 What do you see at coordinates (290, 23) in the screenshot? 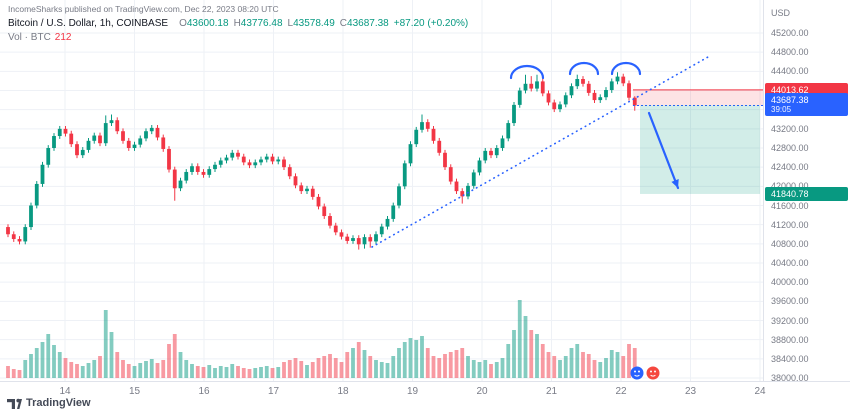
I see `low-label: L` at bounding box center [290, 23].